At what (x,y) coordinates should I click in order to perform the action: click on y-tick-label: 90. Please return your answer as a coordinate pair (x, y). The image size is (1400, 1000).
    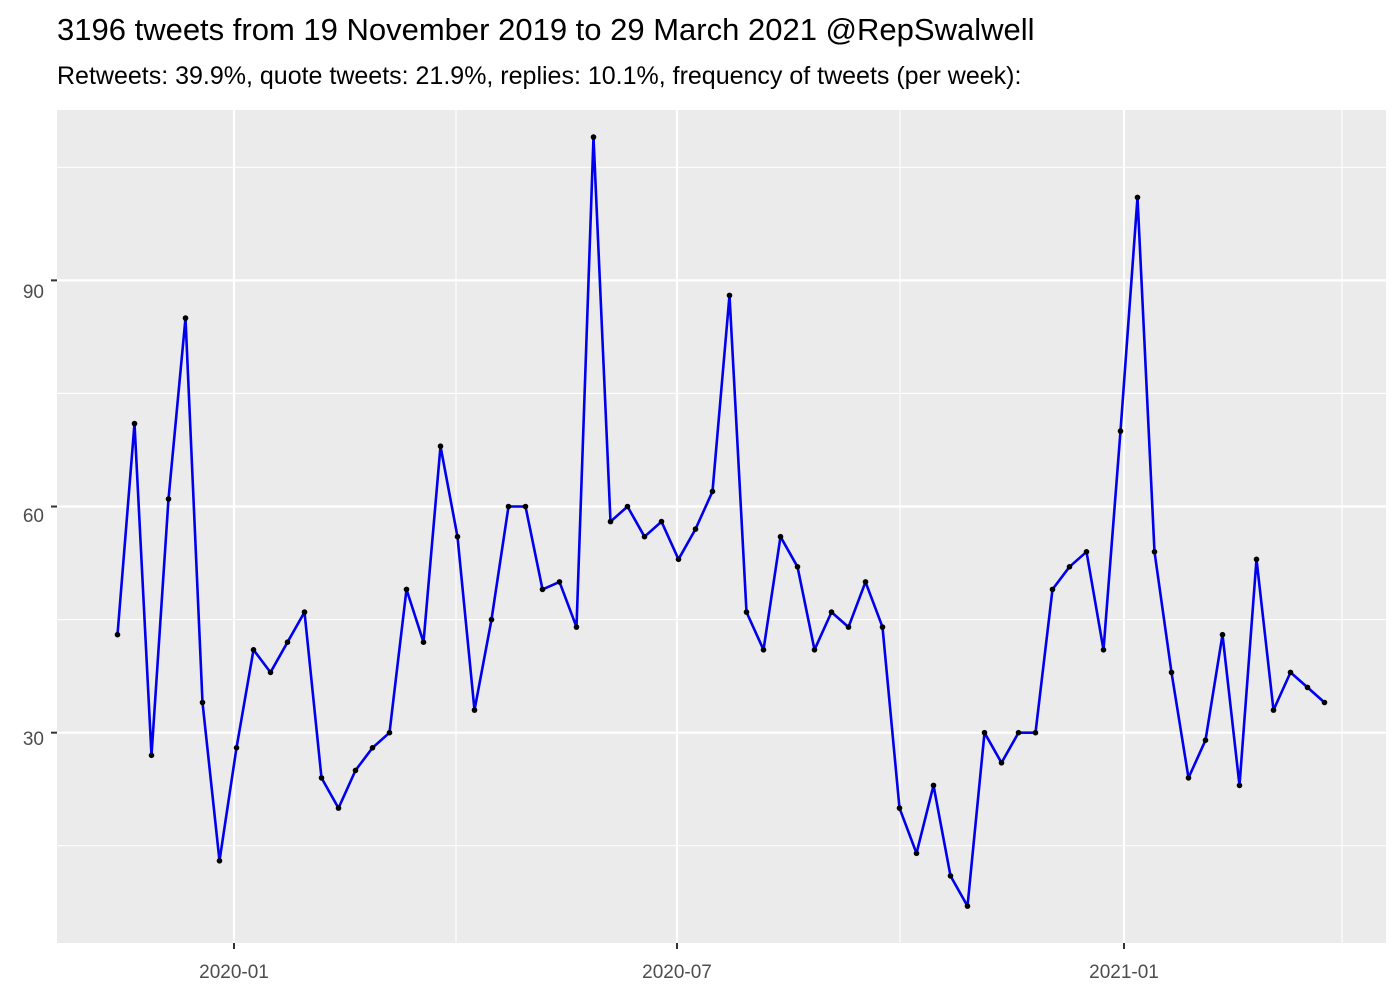
    Looking at the image, I should click on (33, 292).